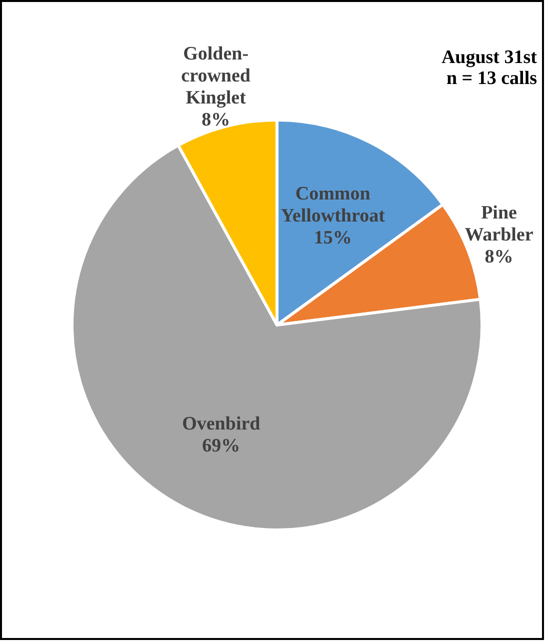 This screenshot has width=548, height=644. I want to click on data-label: 69%, so click(221, 446).